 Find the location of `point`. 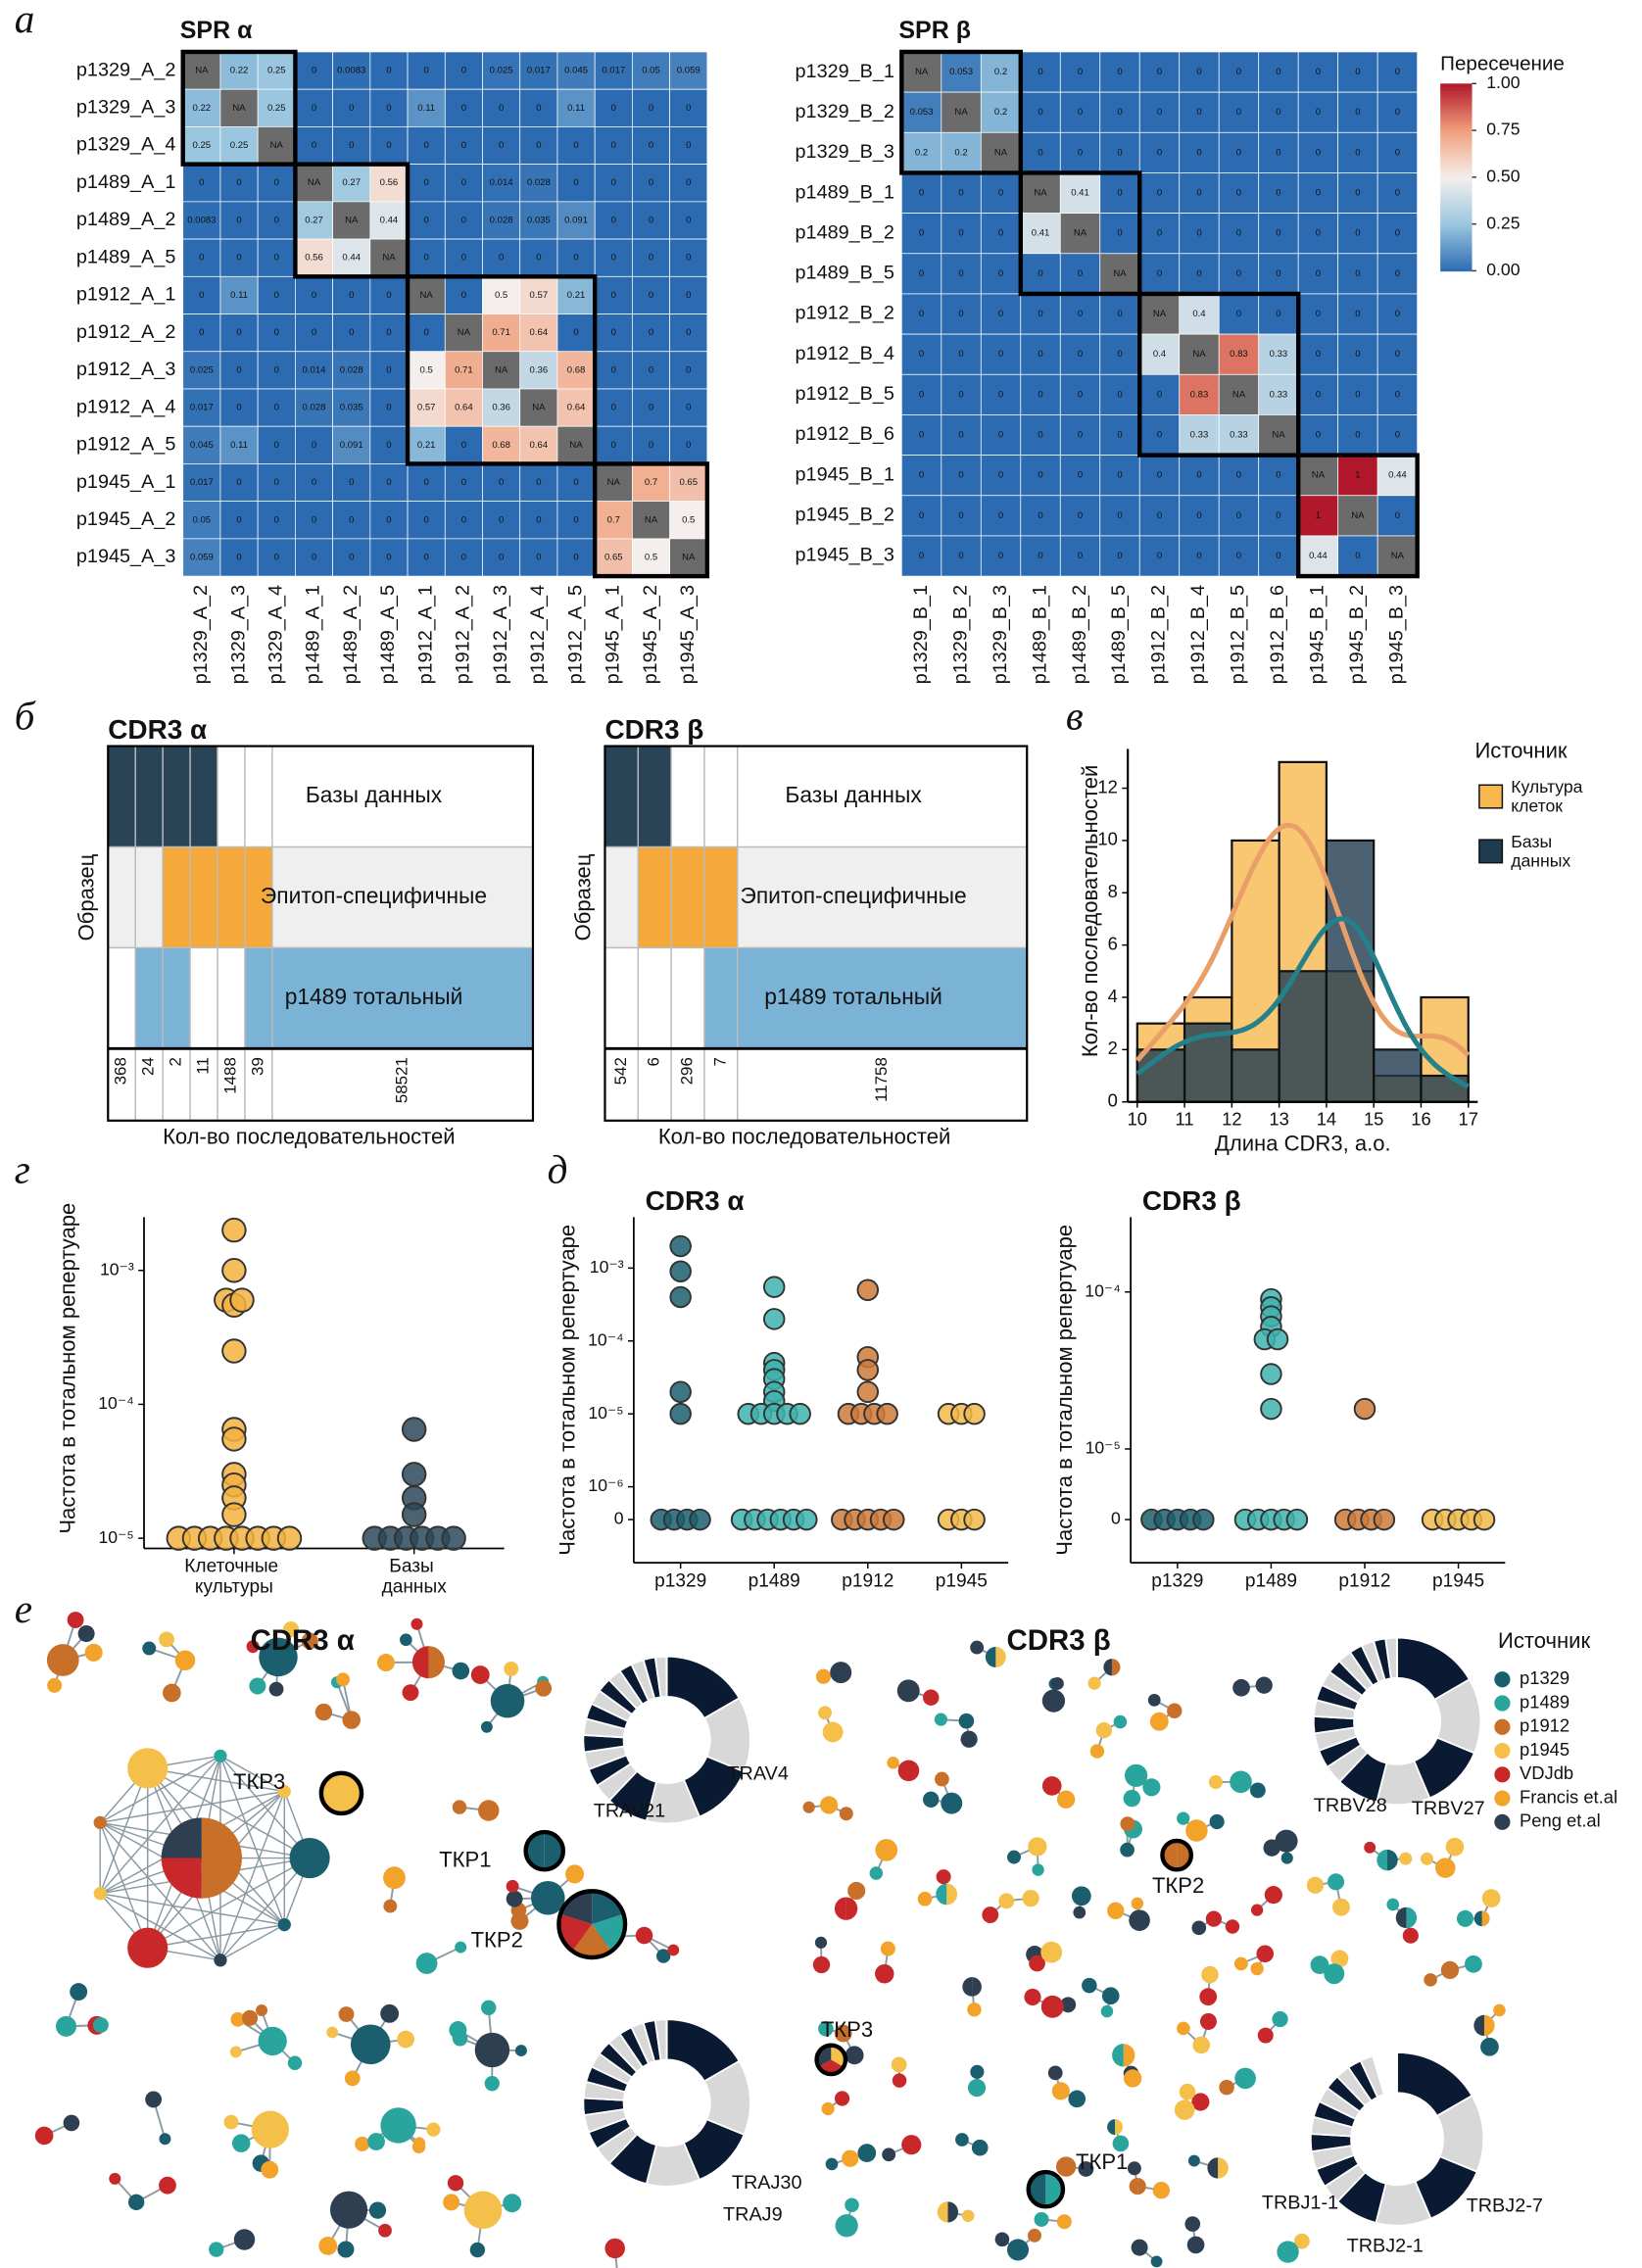

point is located at coordinates (800, 1413).